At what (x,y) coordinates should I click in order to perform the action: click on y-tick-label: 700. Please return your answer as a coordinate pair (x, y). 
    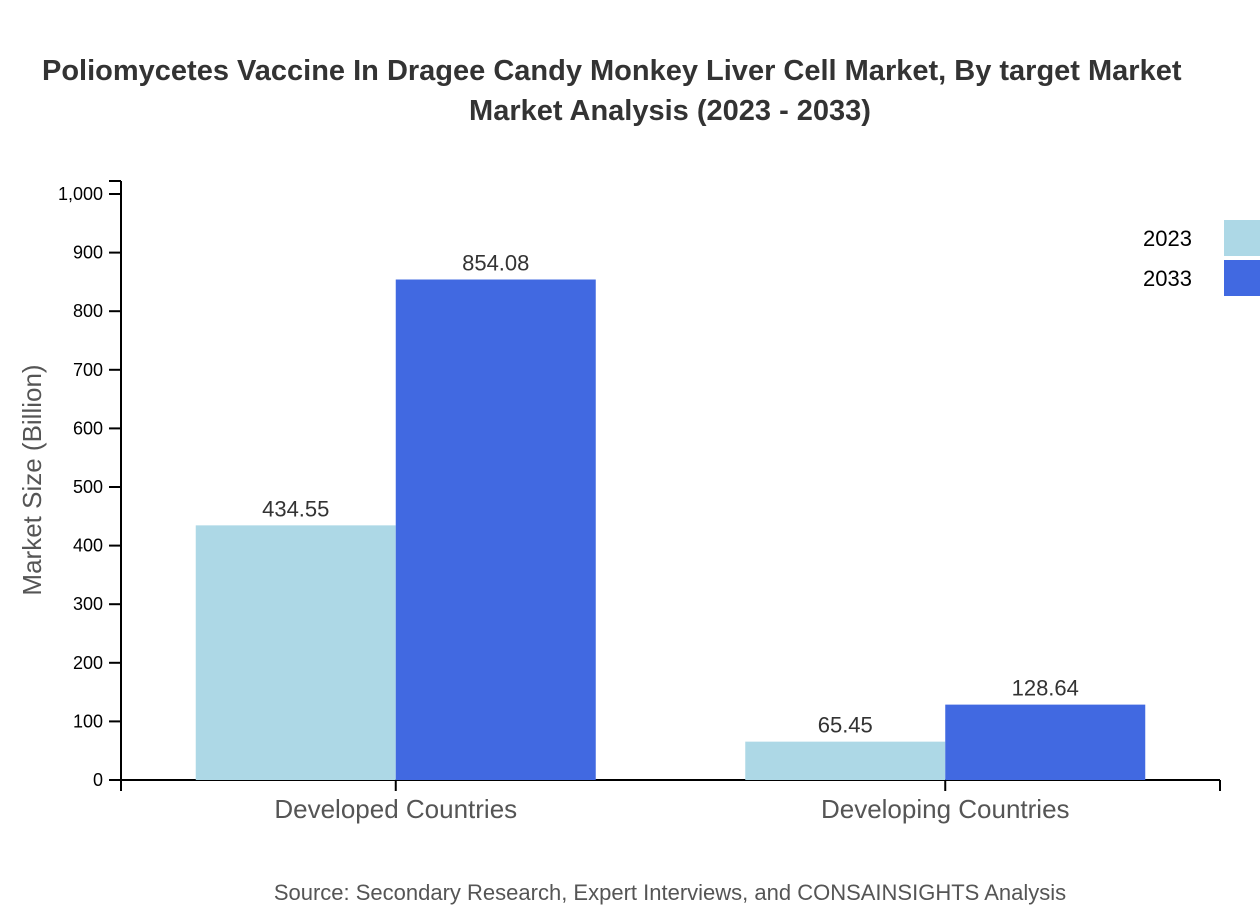
    Looking at the image, I should click on (88, 370).